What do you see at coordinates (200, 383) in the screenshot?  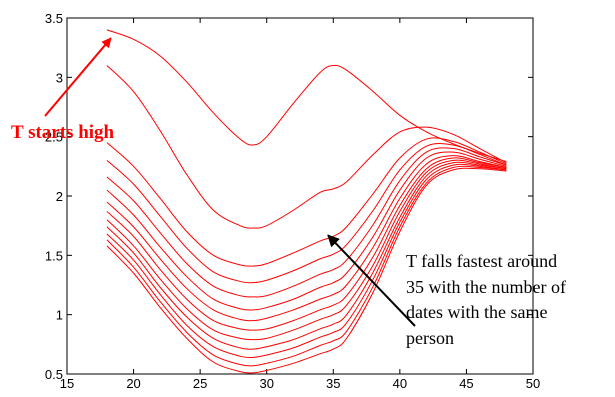 I see `x-tick-label: 25` at bounding box center [200, 383].